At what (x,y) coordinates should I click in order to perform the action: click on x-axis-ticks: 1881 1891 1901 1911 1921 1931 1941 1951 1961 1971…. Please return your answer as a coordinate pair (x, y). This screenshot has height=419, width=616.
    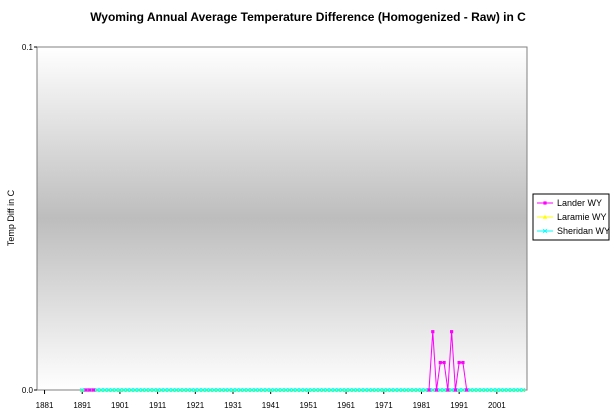
    Looking at the image, I should click on (271, 400).